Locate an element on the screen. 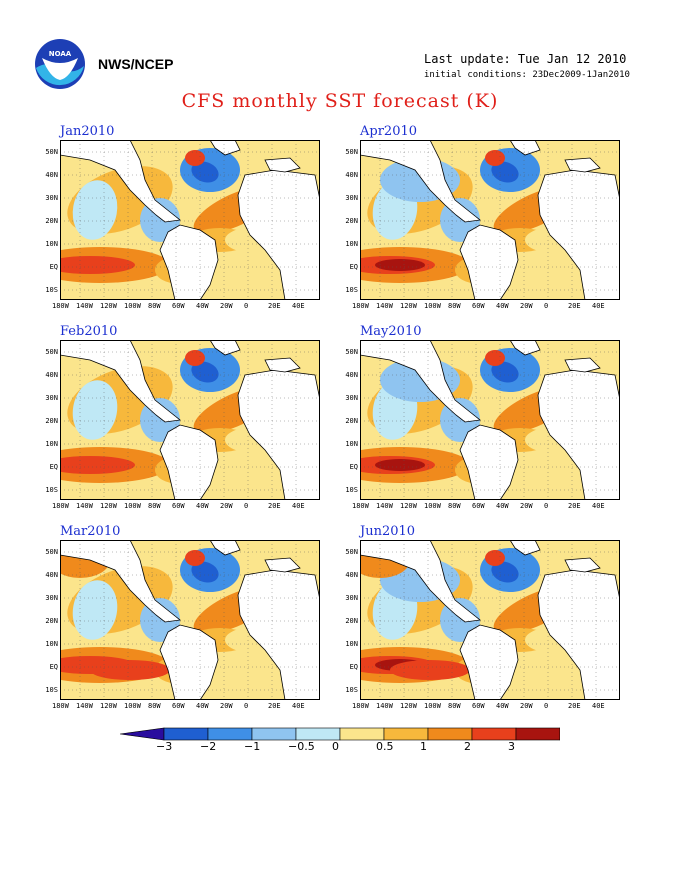 This screenshot has width=680, height=880. colorbar-low-arrow is located at coordinates (142, 734).